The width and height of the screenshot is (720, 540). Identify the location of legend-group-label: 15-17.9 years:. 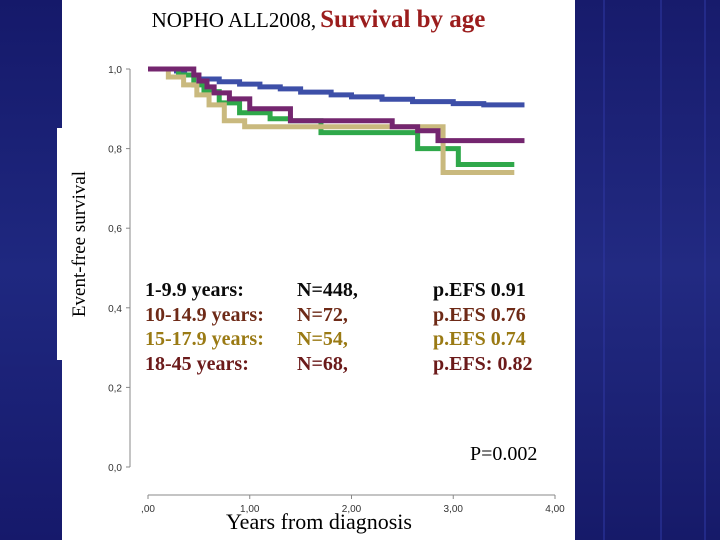
(204, 339).